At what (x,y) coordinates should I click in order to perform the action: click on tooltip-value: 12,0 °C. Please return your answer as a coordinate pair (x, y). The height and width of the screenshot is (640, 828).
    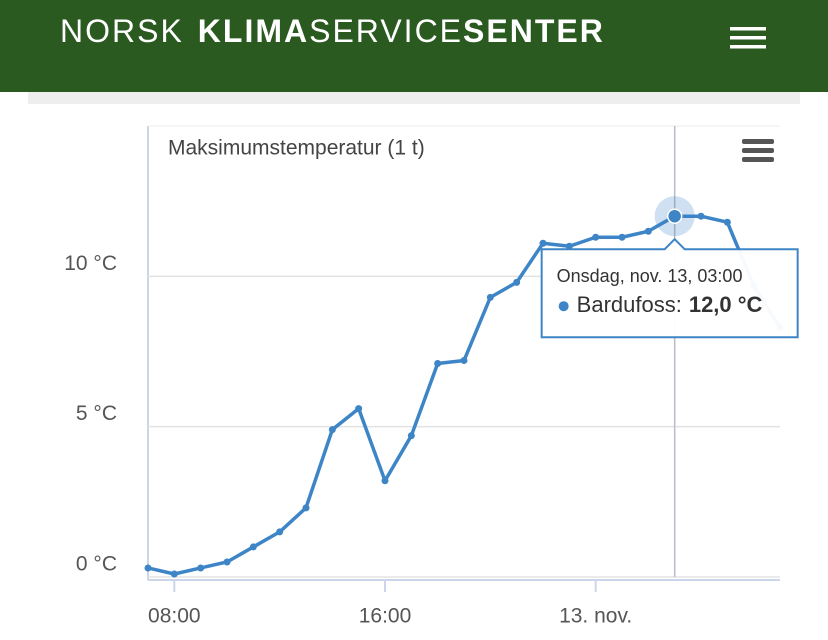
    Looking at the image, I should click on (726, 304).